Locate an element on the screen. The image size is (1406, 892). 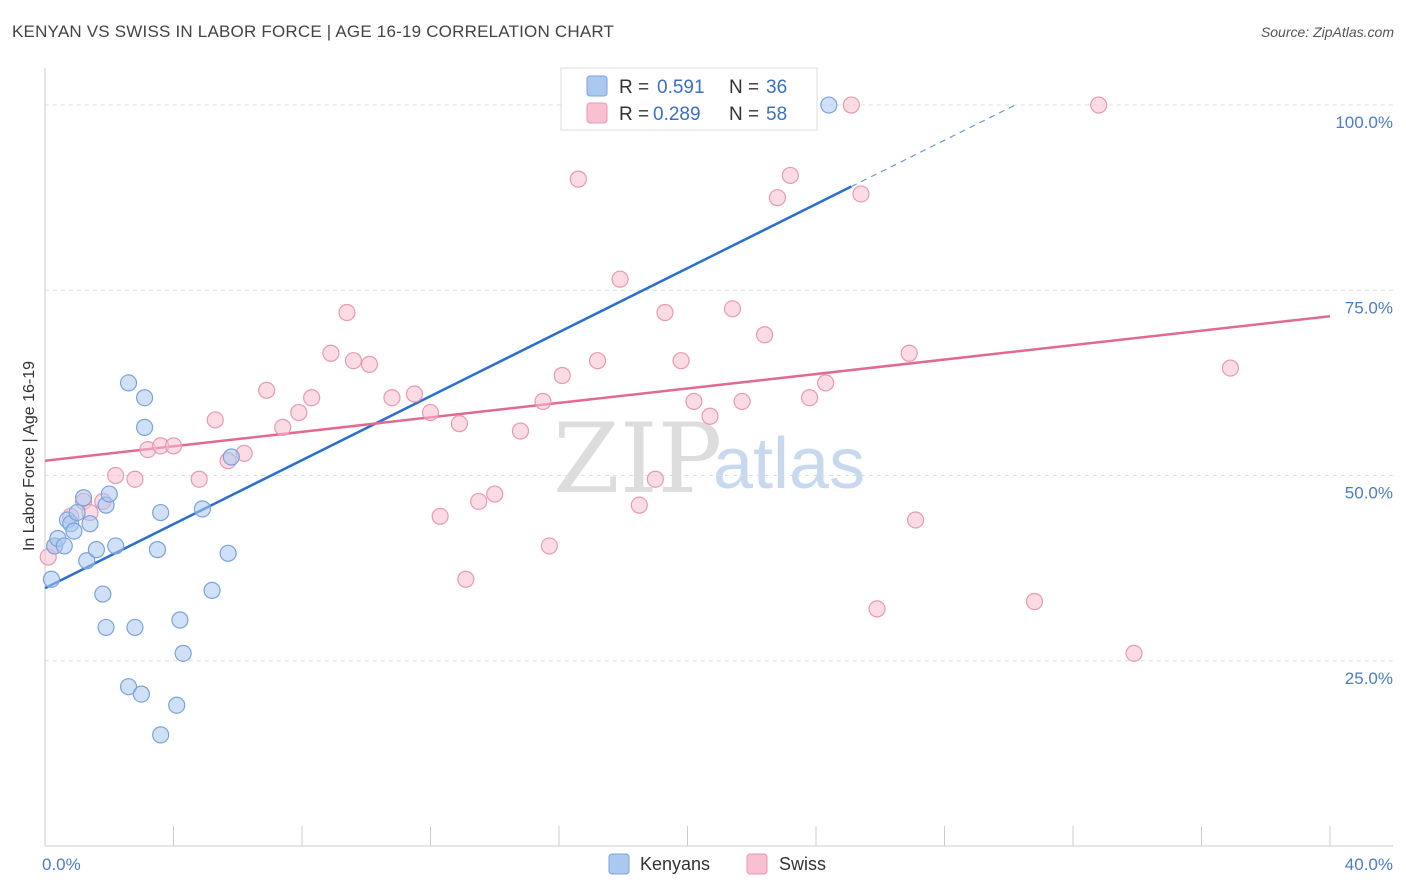
legend-swiss-r-value: 0.289 is located at coordinates (677, 114).